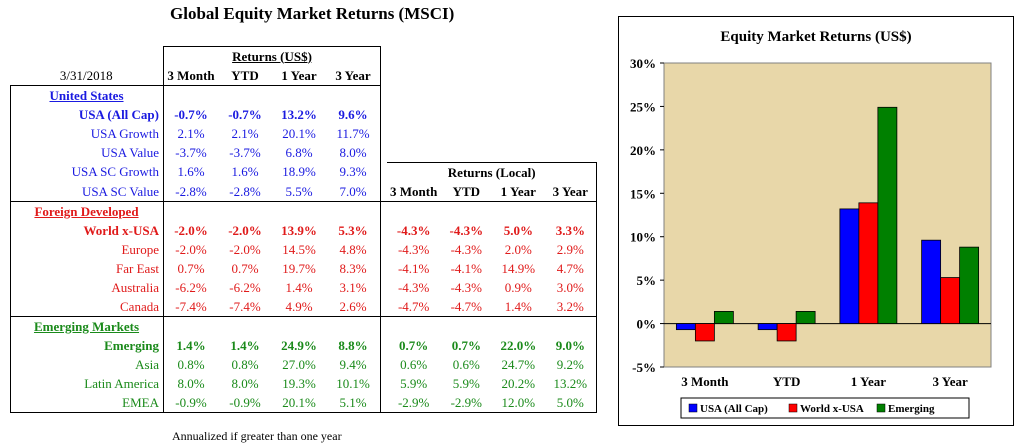  What do you see at coordinates (299, 191) in the screenshot?
I see `usd-value: 5.5%` at bounding box center [299, 191].